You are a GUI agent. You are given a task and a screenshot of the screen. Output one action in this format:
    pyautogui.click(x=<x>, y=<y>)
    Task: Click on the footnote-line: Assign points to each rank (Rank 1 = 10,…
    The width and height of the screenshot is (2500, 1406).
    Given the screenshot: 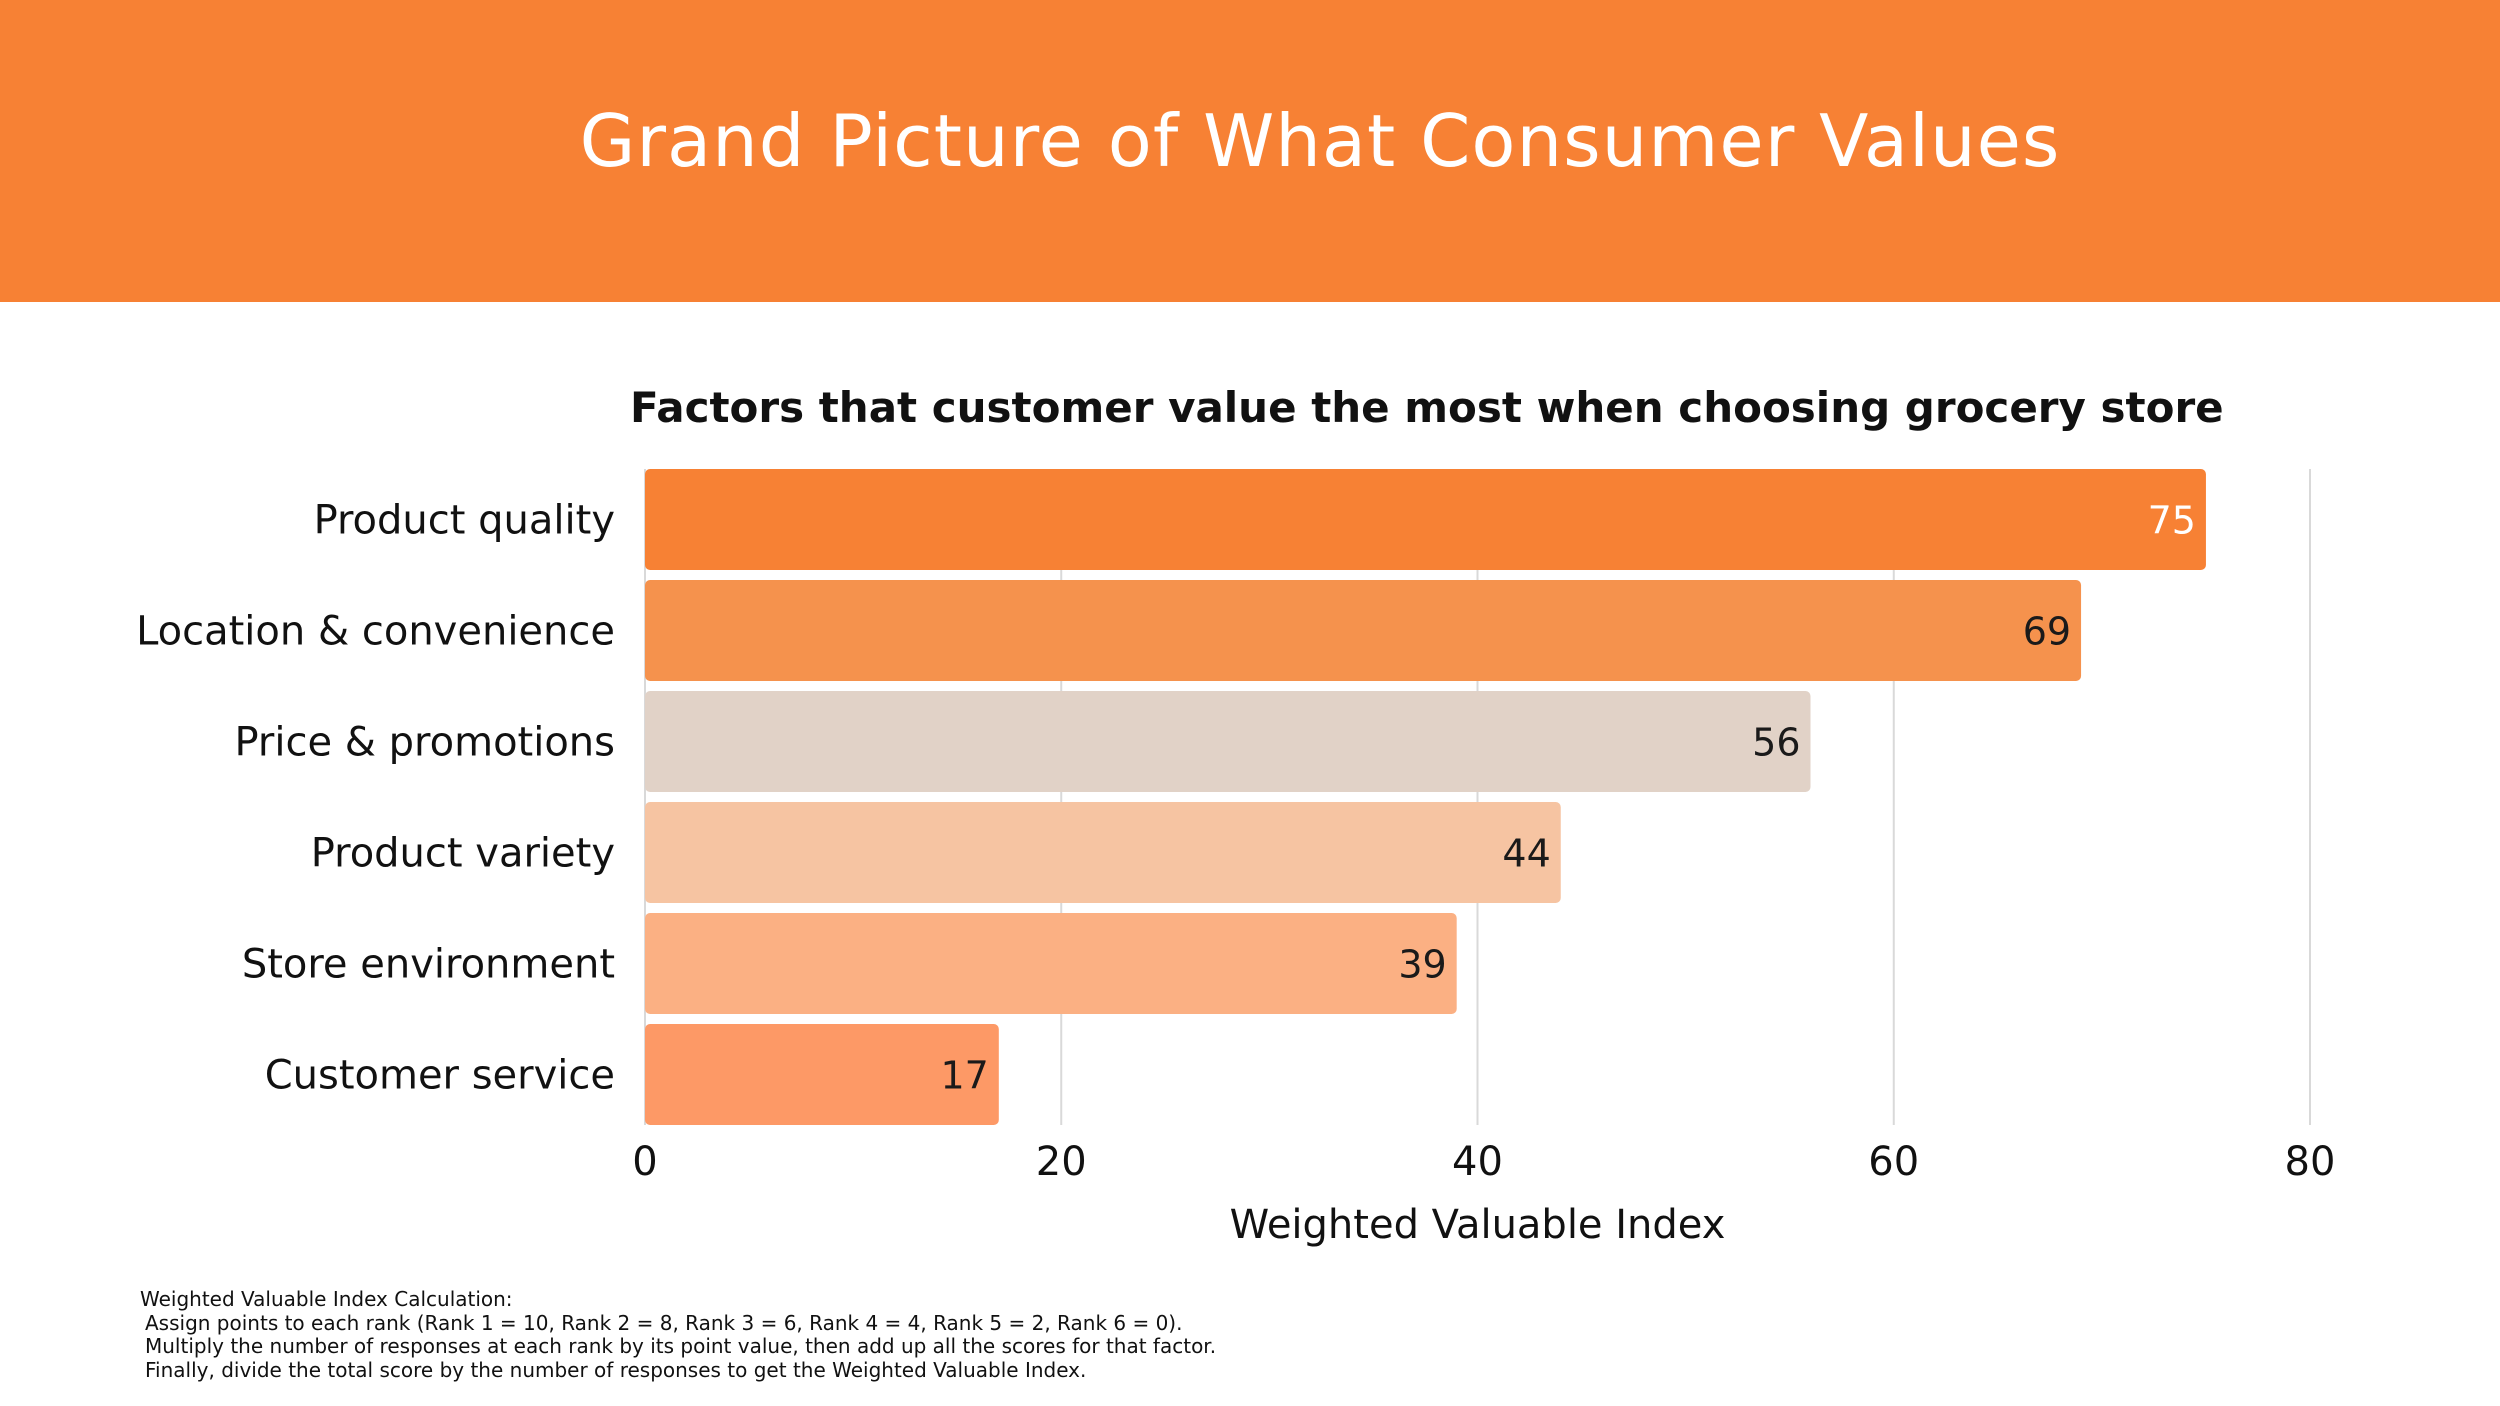 What is the action you would take?
    pyautogui.click(x=664, y=1322)
    